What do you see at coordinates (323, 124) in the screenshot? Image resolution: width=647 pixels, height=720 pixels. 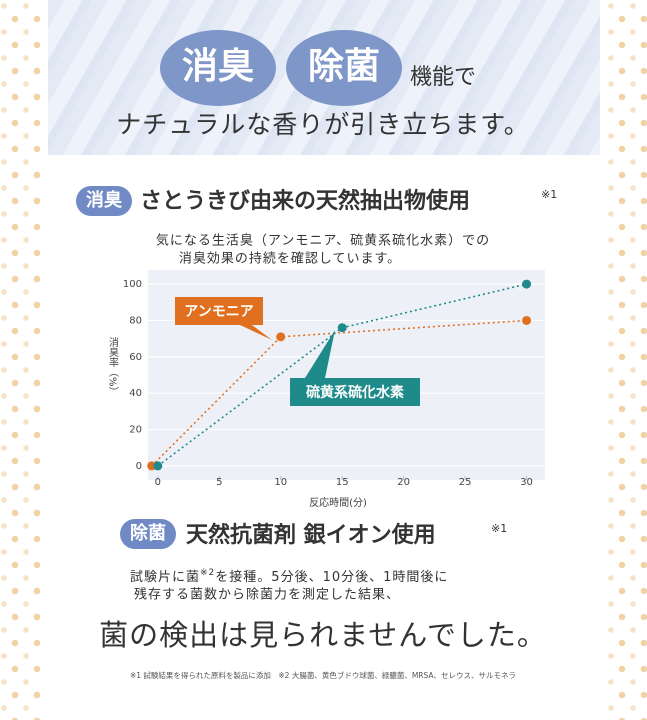 I see `header-subtitle: ナチュラルな香りが引き立ちます。` at bounding box center [323, 124].